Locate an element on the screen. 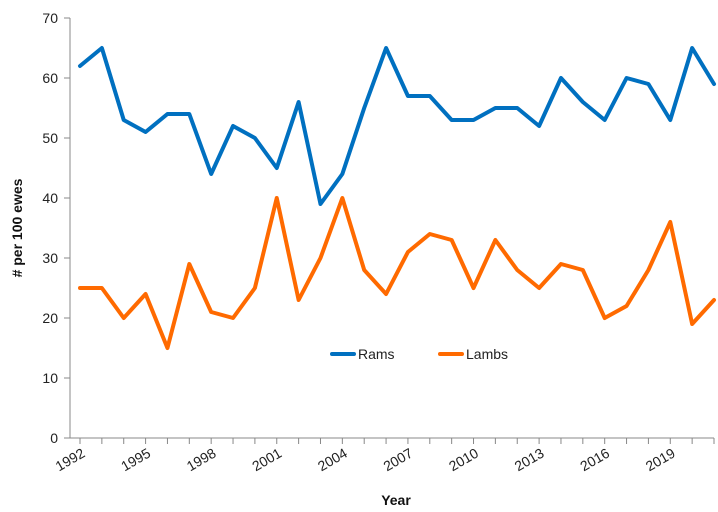  x-tick-label: 1995 is located at coordinates (135, 460).